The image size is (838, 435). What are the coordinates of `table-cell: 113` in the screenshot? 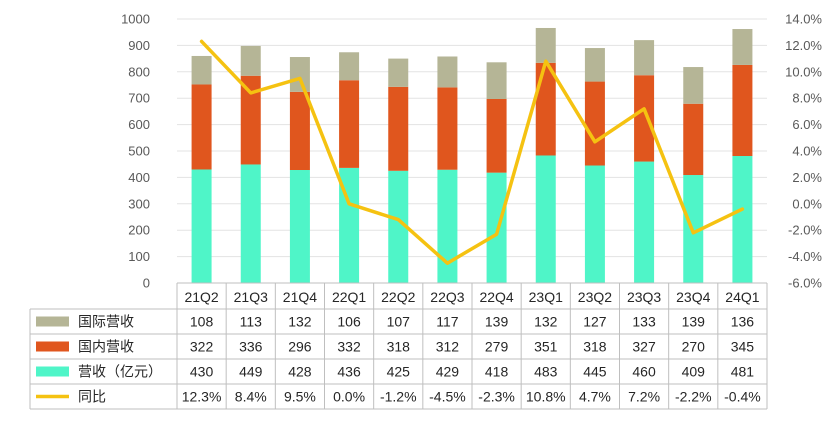 It's located at (251, 322).